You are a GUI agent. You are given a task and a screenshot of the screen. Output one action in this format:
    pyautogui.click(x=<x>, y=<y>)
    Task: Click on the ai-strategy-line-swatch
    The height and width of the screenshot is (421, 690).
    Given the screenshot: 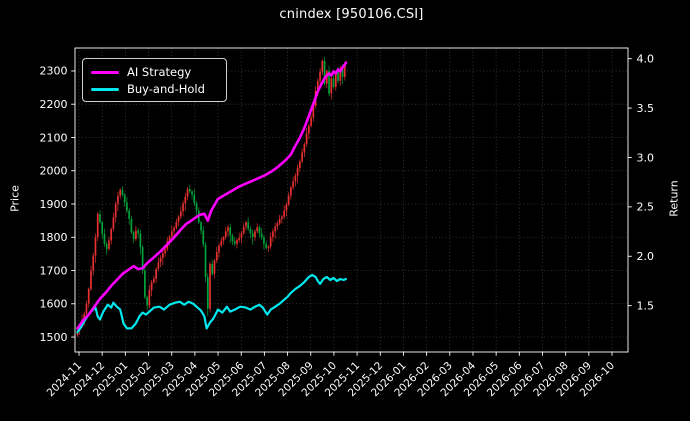 What is the action you would take?
    pyautogui.click(x=105, y=72)
    